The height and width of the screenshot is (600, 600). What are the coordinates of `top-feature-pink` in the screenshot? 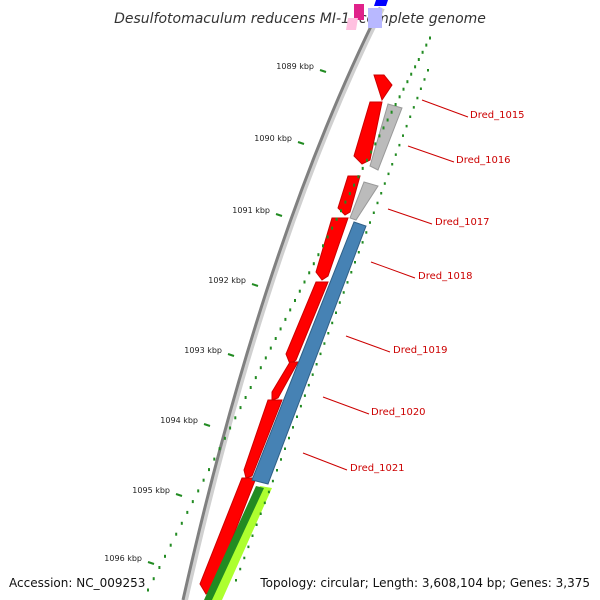 It's located at (352, 24).